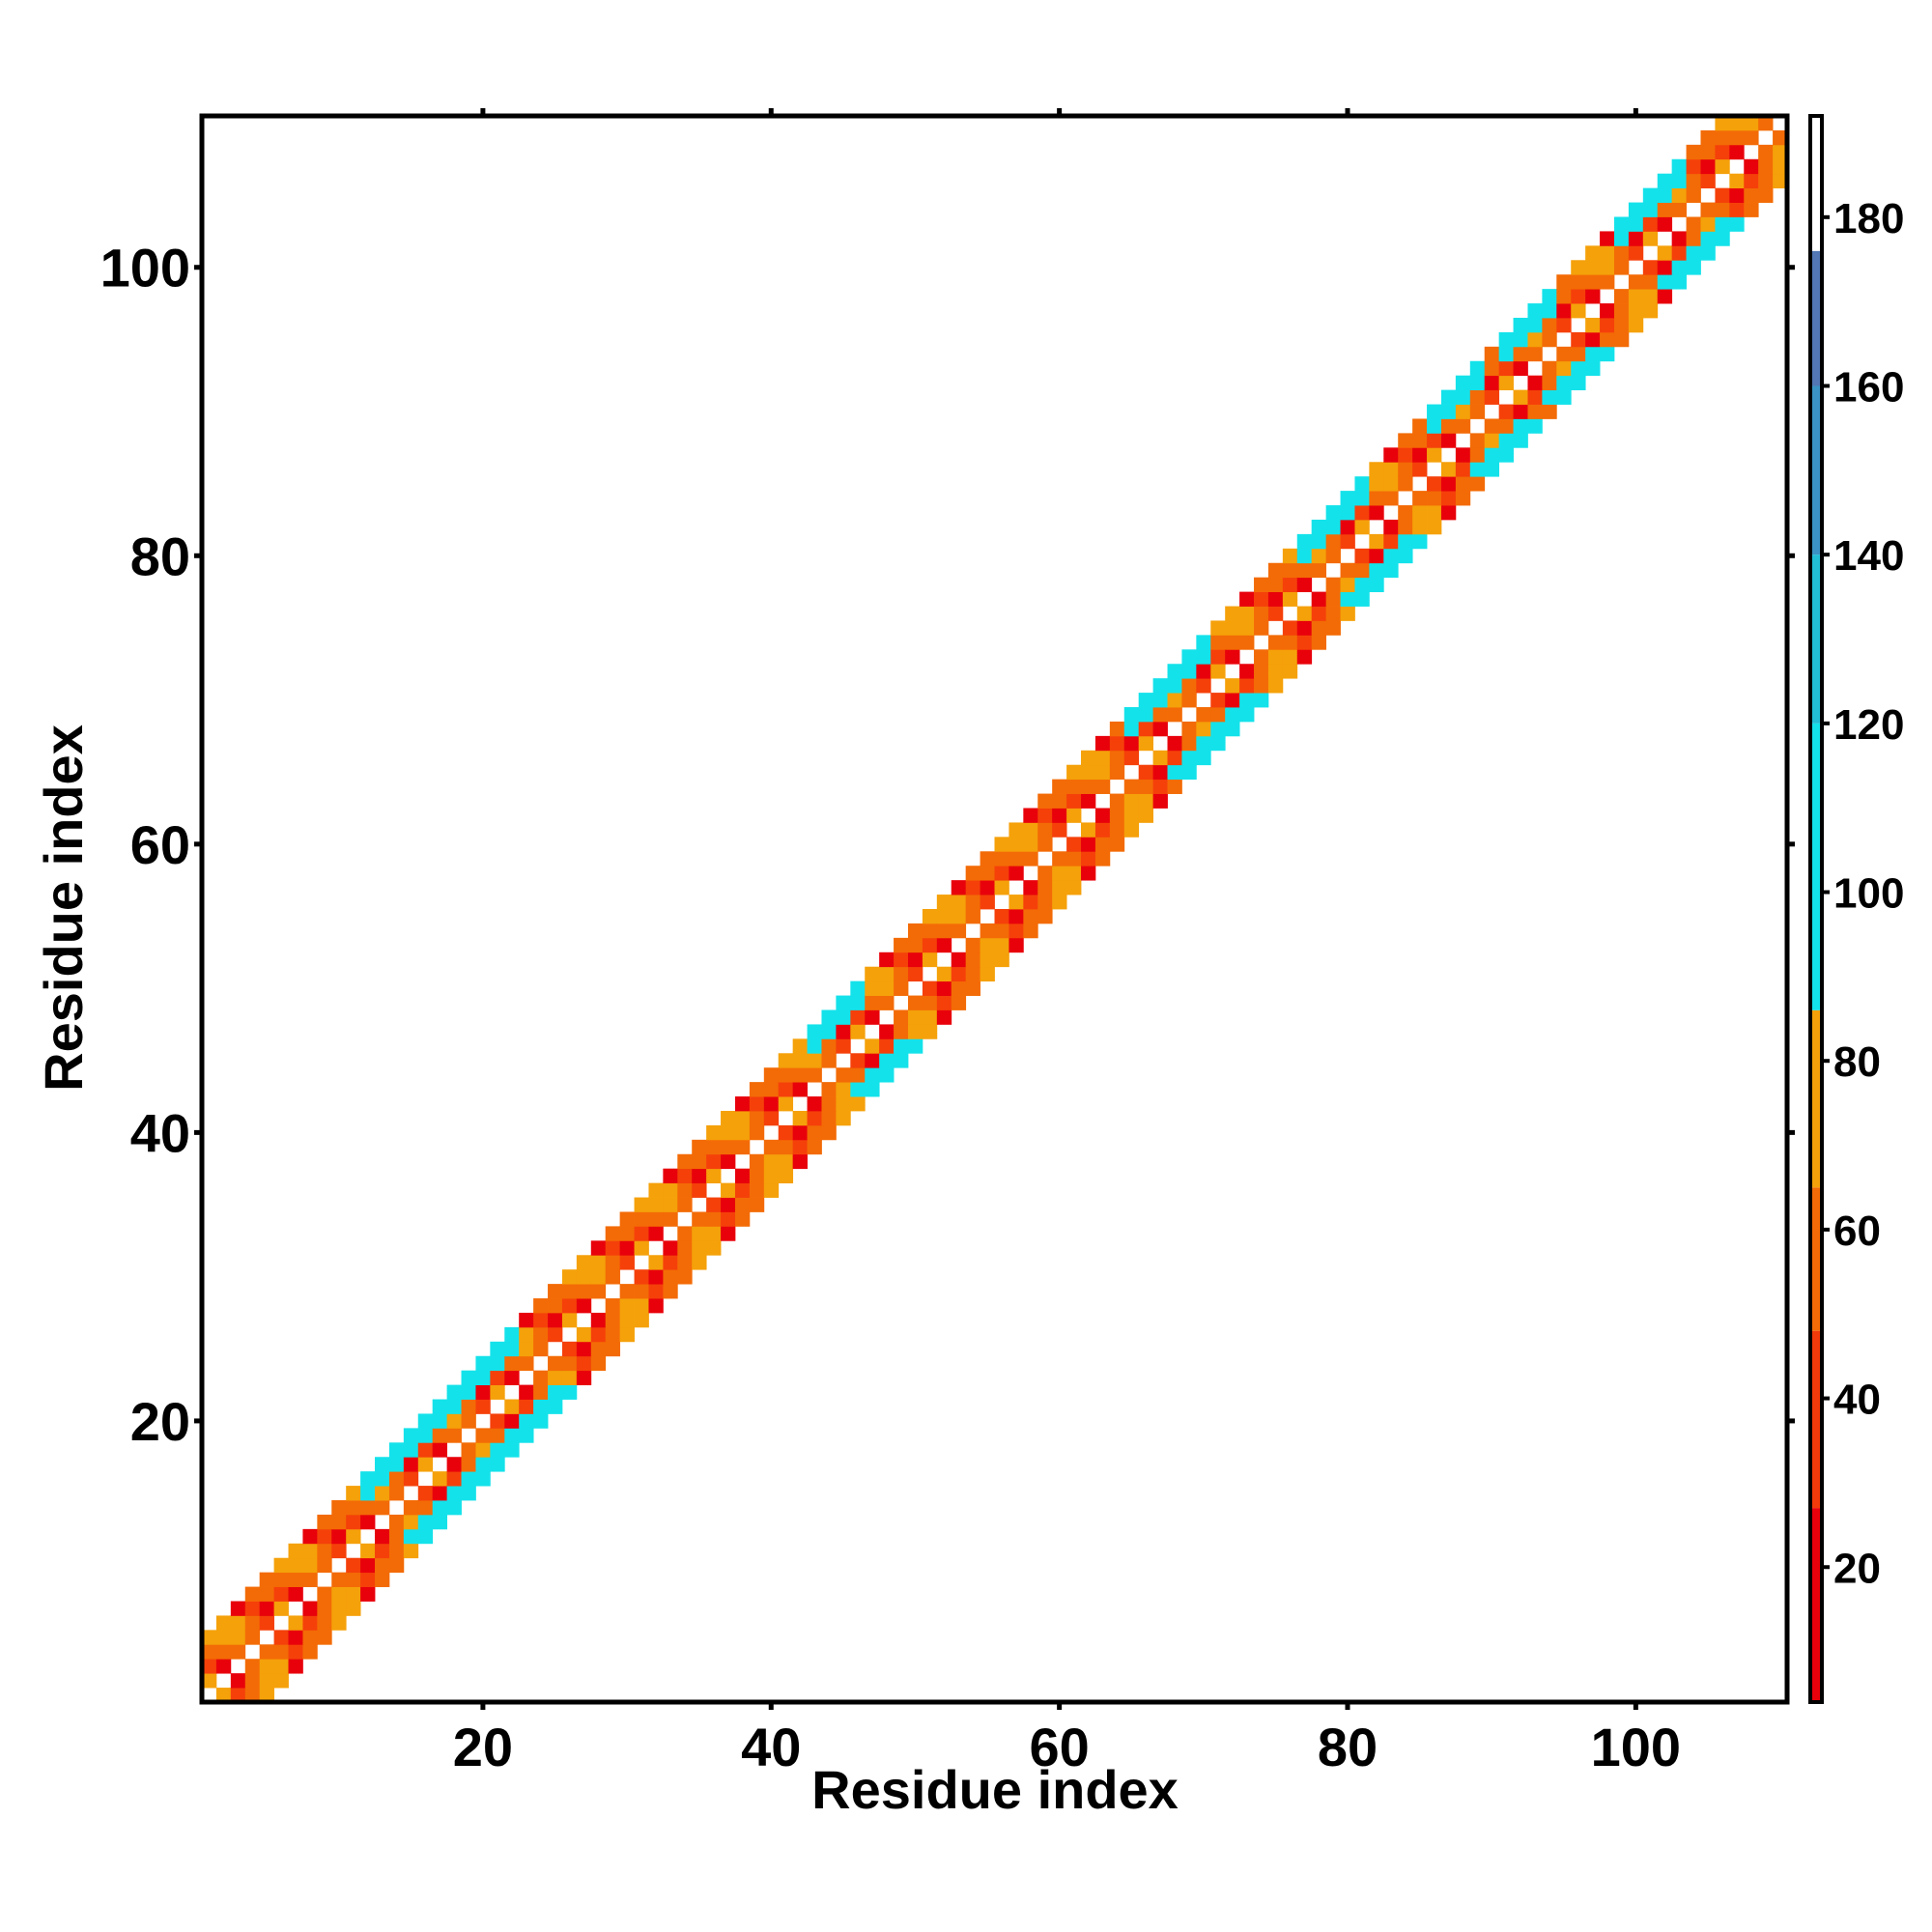 The height and width of the screenshot is (1932, 1932). Describe the element at coordinates (1059, 1747) in the screenshot. I see `x-tick-label: 60` at that location.